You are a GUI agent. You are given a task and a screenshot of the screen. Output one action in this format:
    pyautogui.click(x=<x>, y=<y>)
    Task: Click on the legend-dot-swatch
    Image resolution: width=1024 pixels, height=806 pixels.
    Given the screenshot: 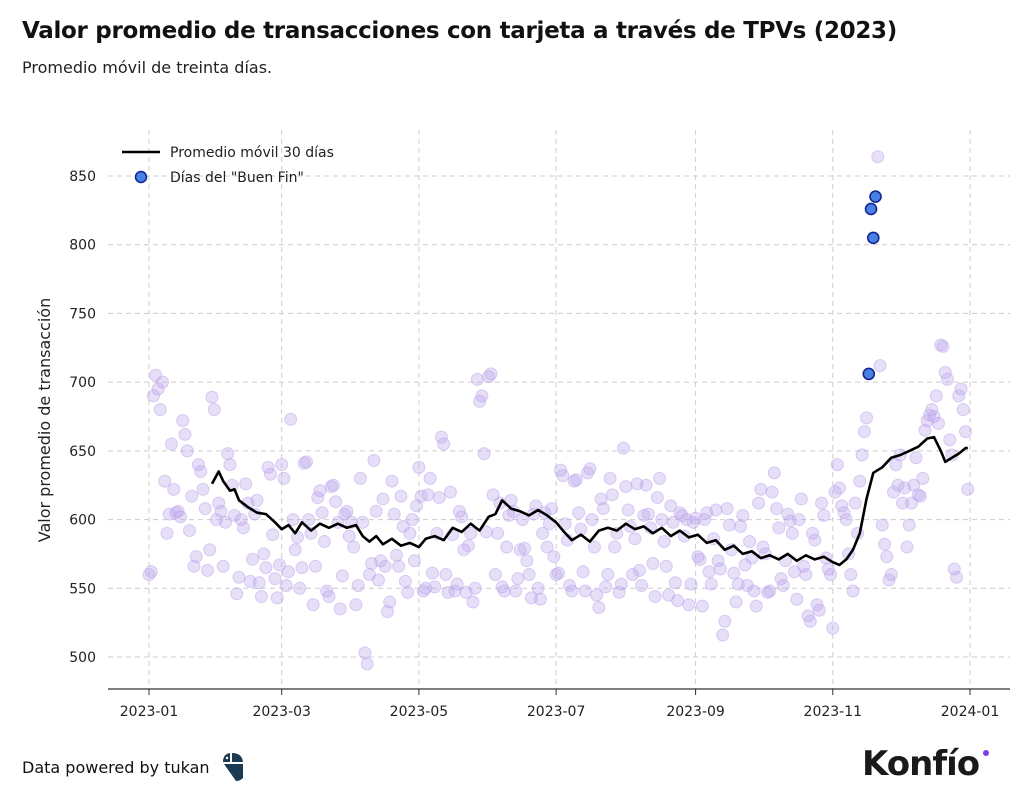 What is the action you would take?
    pyautogui.click(x=141, y=177)
    